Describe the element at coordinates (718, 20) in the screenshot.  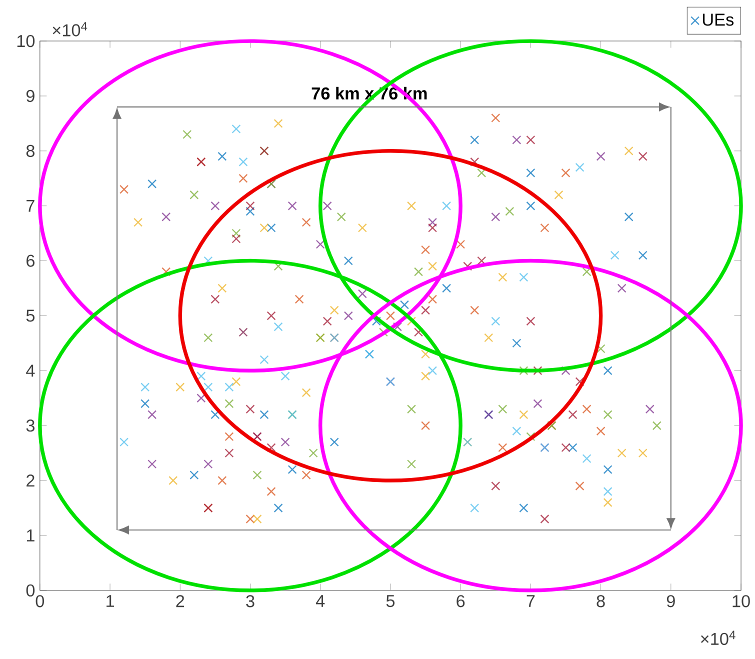
I see `legend-label: UEs` at that location.